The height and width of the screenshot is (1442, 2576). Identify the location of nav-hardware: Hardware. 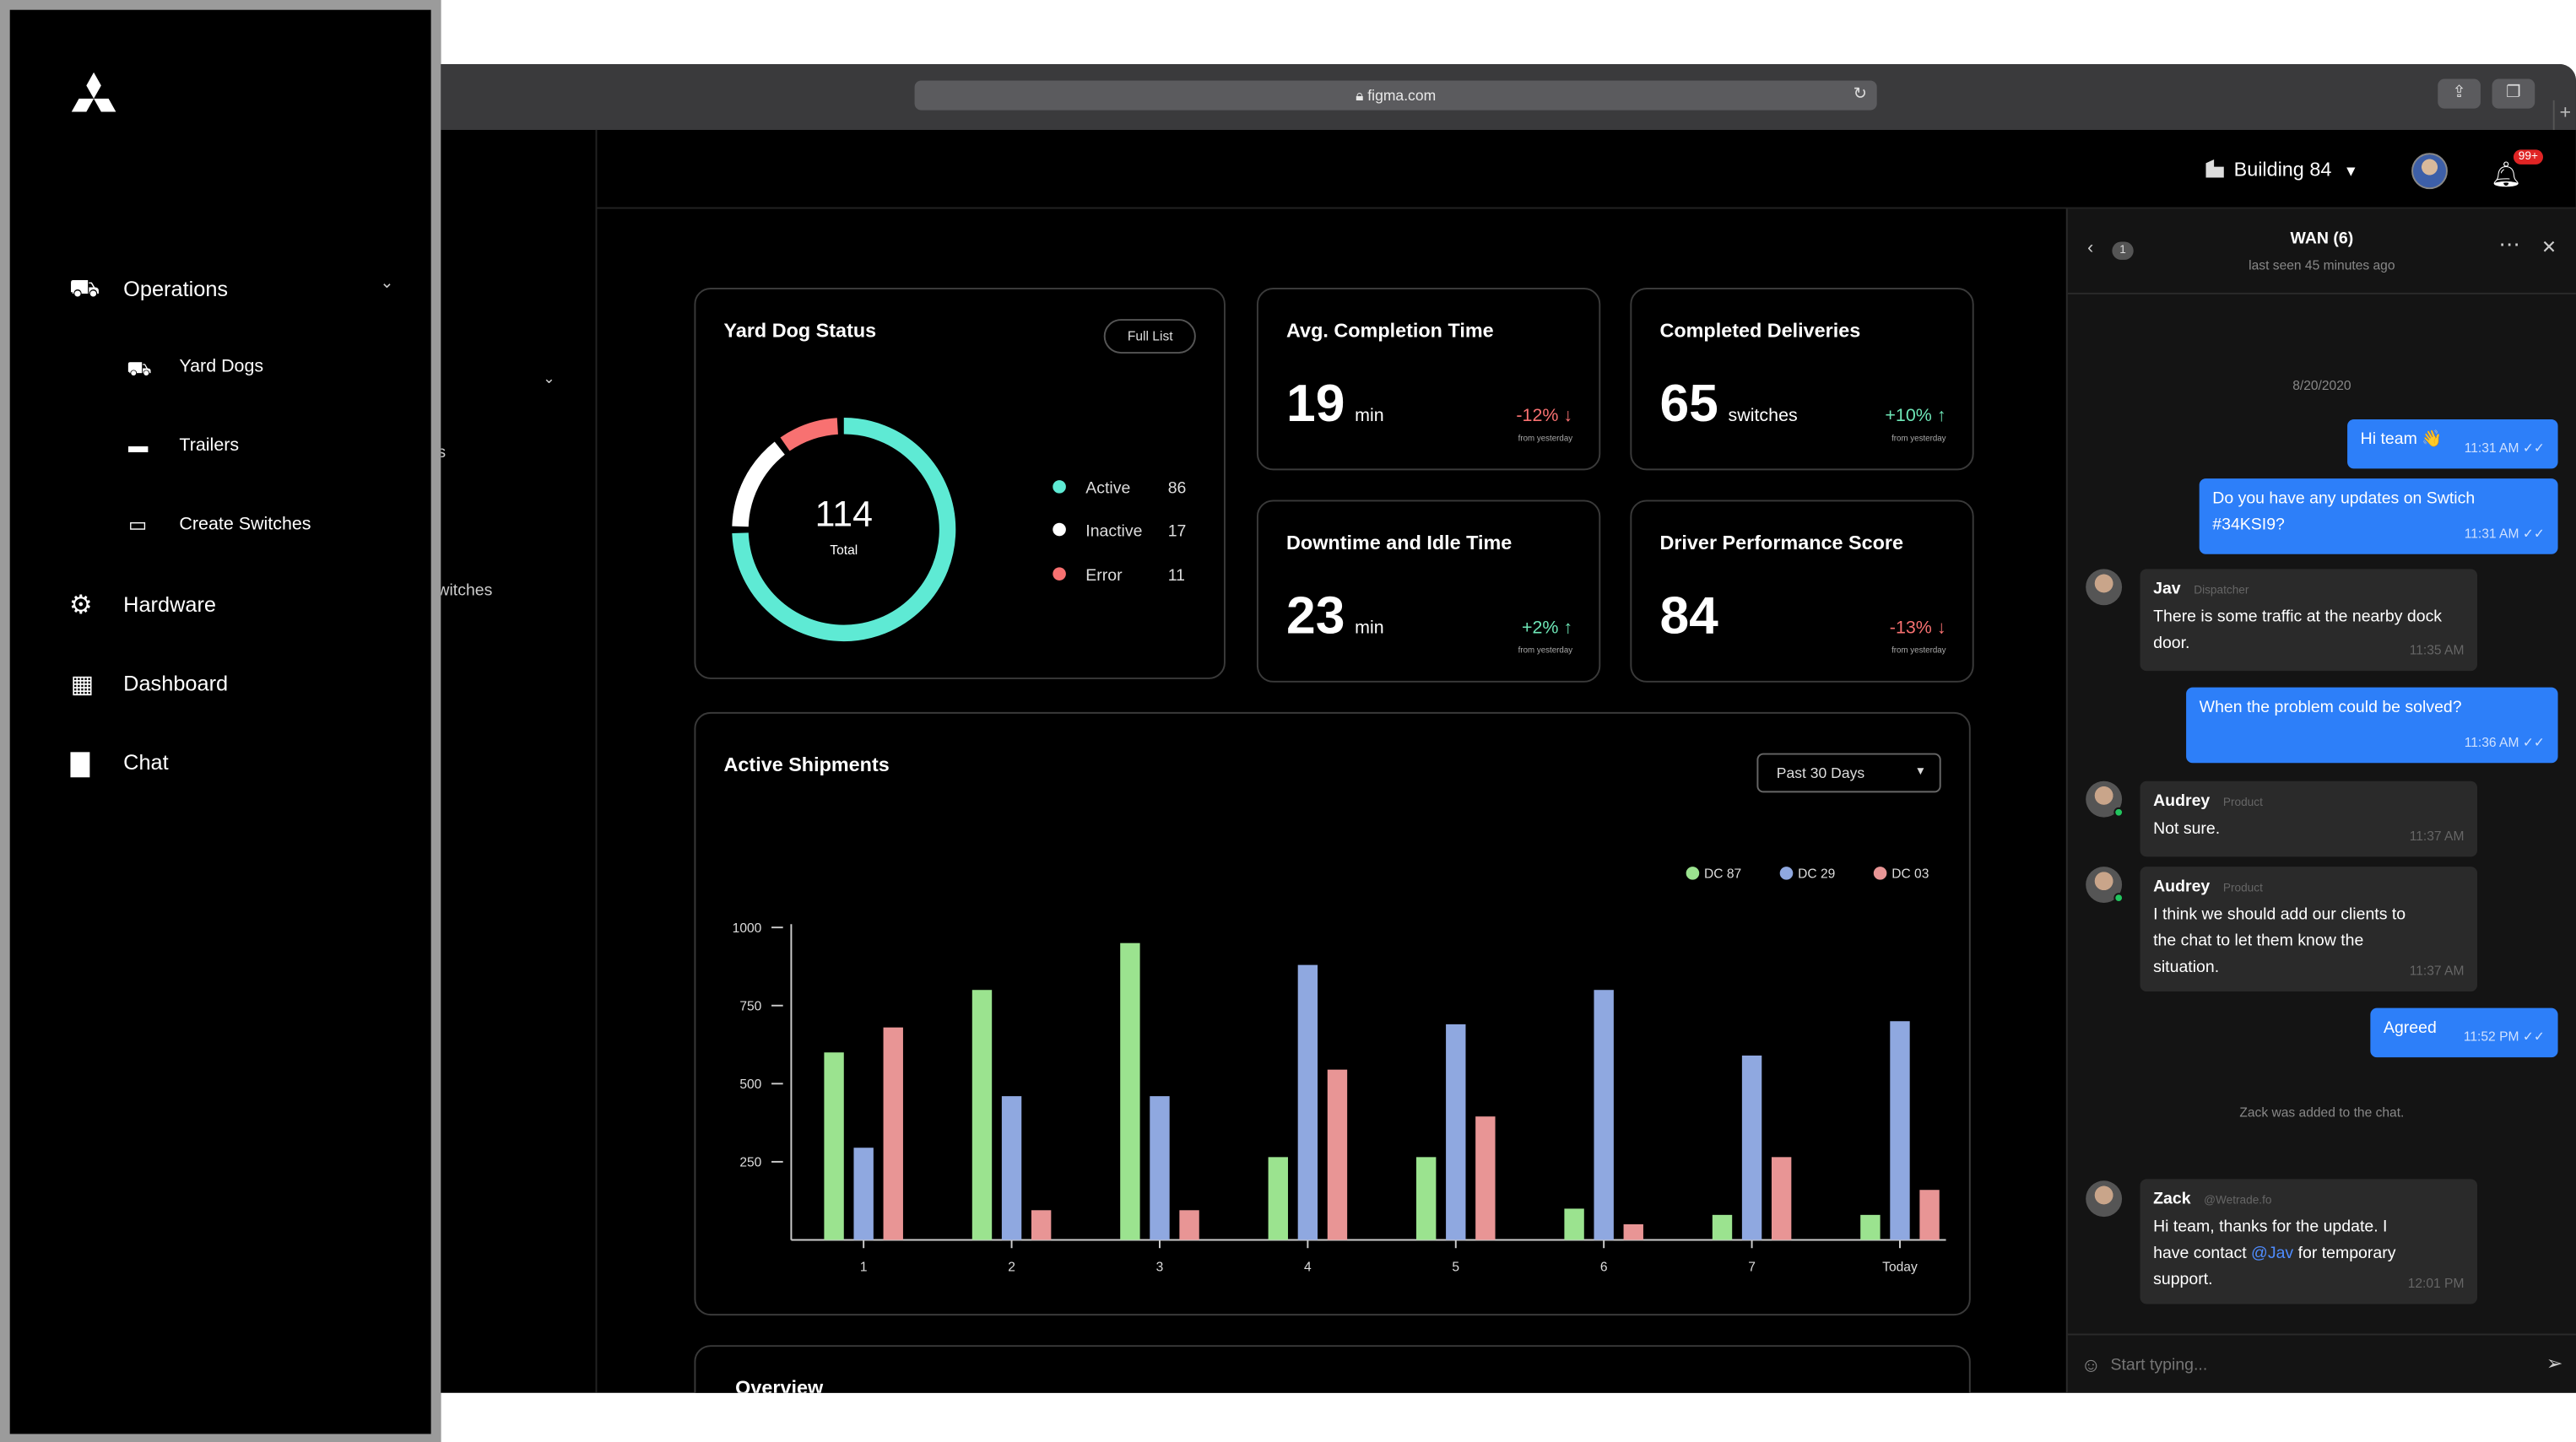
(170, 604).